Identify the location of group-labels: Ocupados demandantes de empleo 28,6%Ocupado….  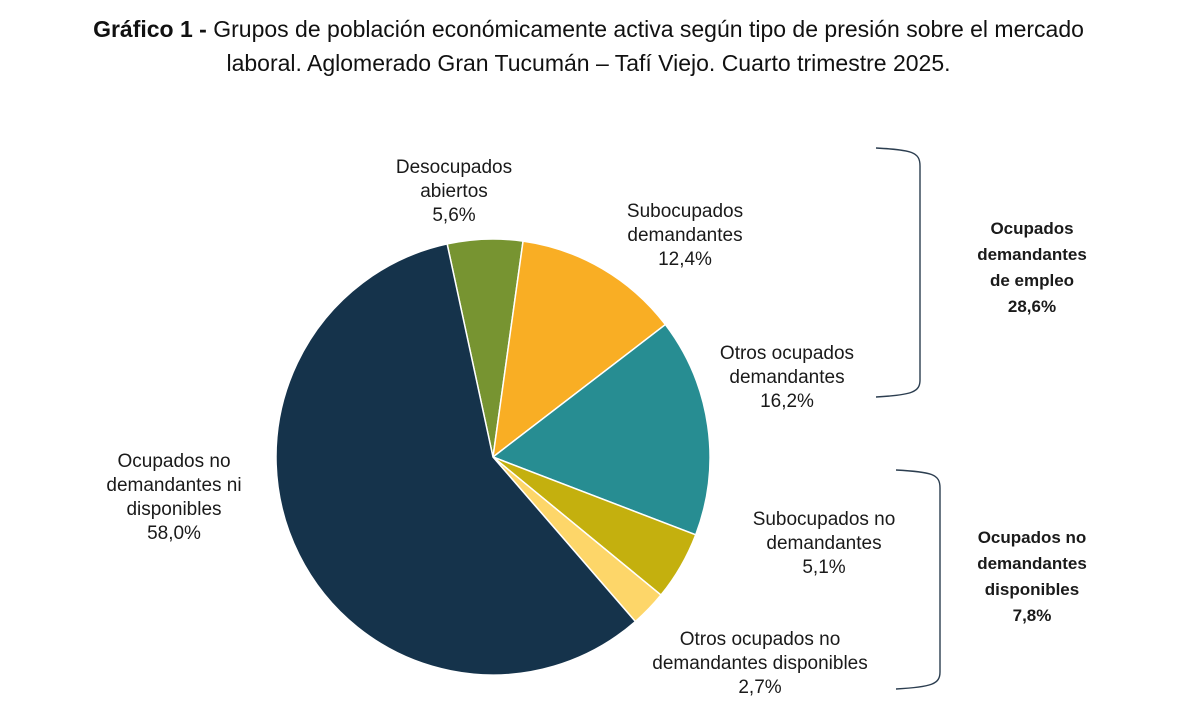
(1032, 422).